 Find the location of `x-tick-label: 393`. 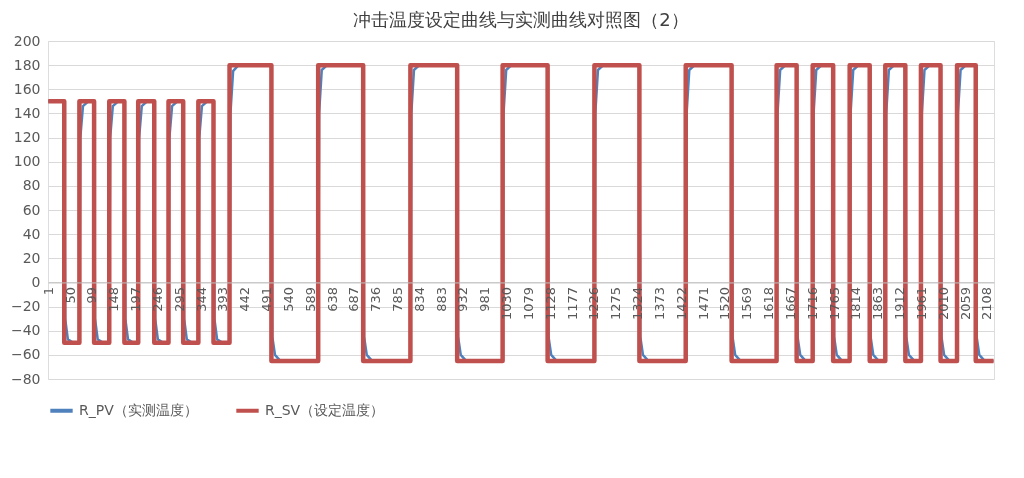

x-tick-label: 393 is located at coordinates (223, 299).